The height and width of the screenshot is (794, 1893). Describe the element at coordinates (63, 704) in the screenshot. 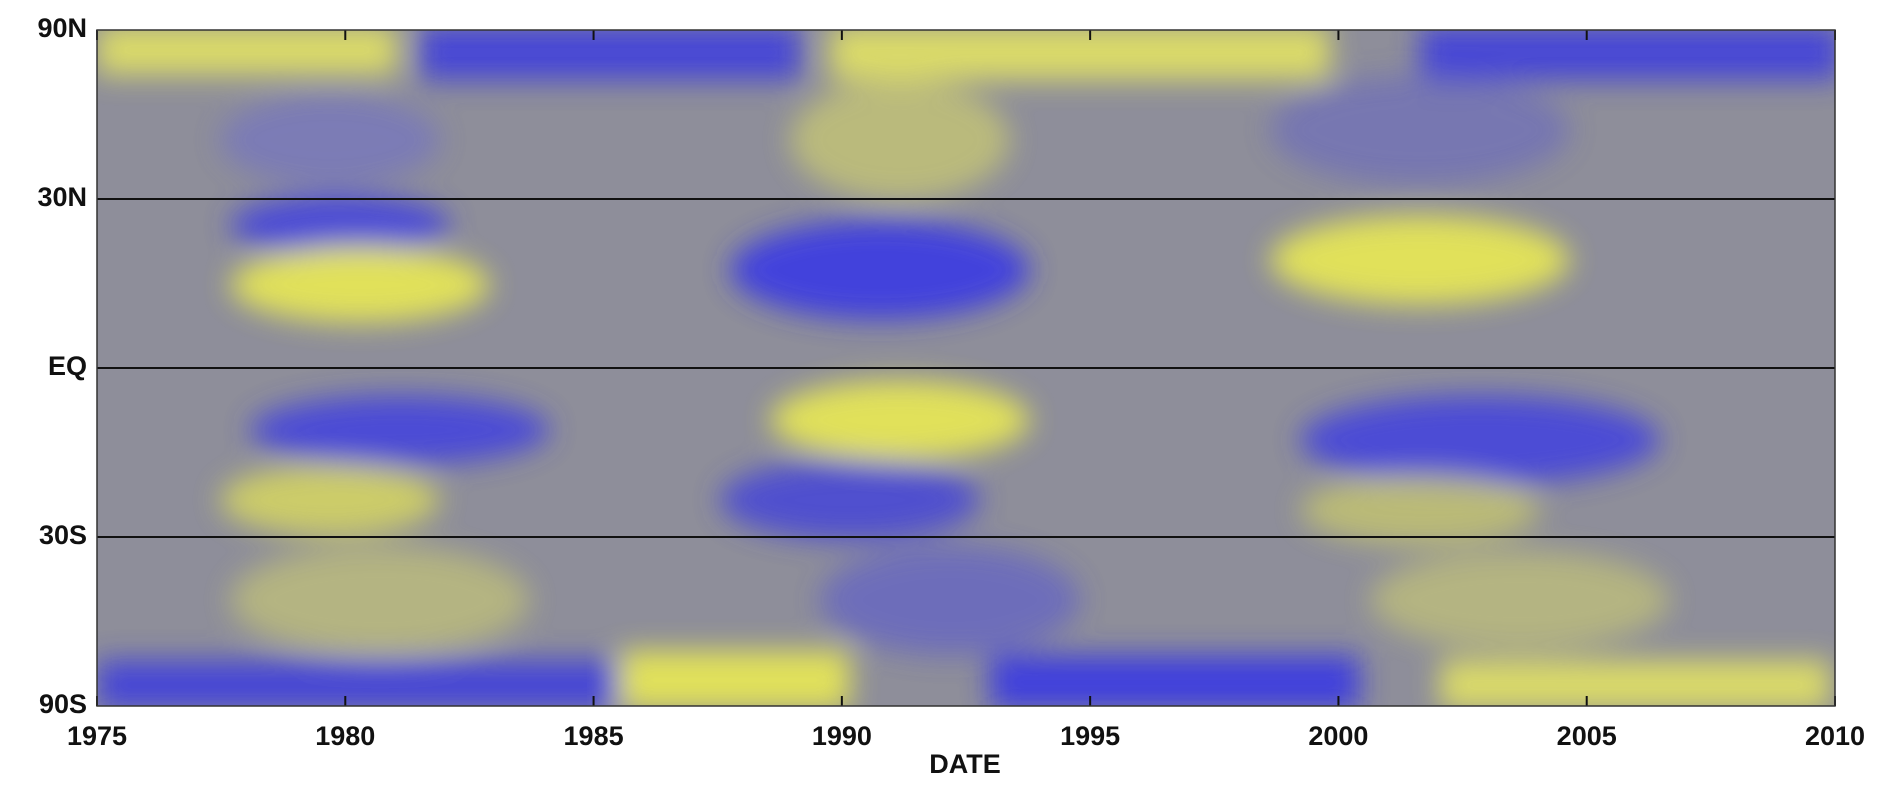

I see `y-tick-label: 90S` at that location.